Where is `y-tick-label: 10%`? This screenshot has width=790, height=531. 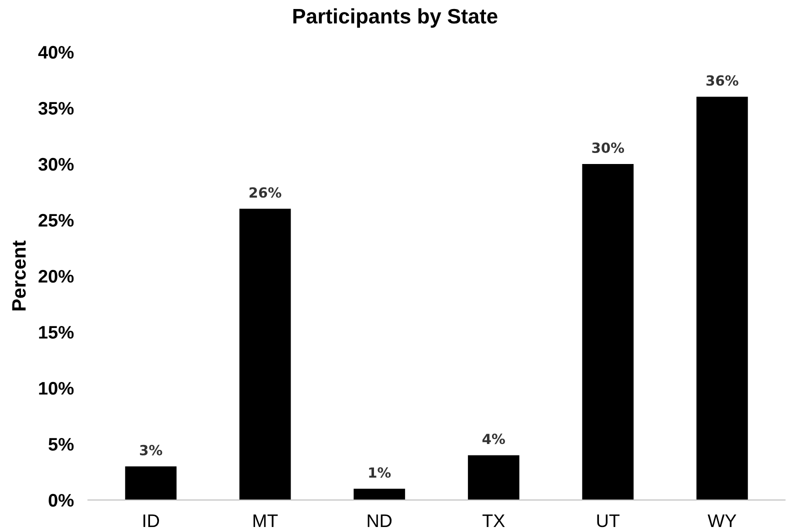
y-tick-label: 10% is located at coordinates (56, 388).